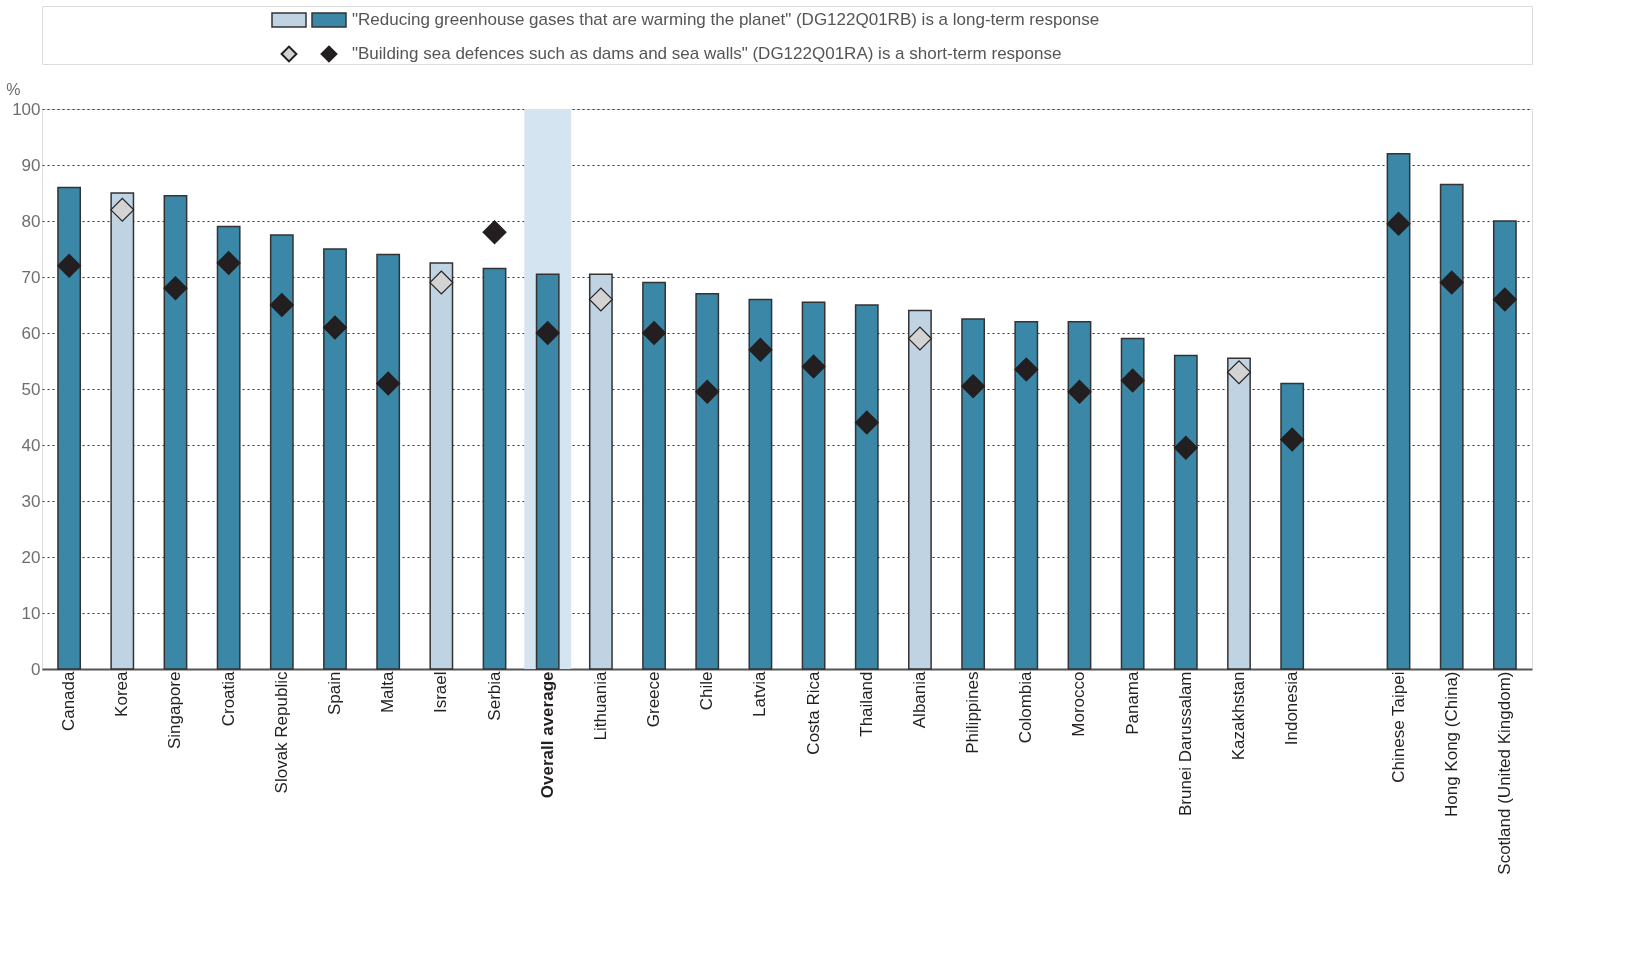  Describe the element at coordinates (69, 701) in the screenshot. I see `x-tick-label: Canada` at that location.